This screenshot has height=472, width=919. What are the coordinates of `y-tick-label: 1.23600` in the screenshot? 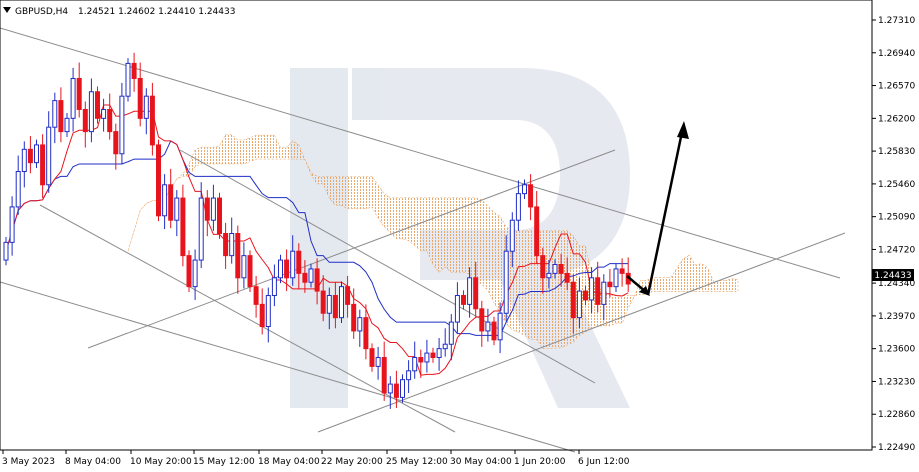 It's located at (896, 350).